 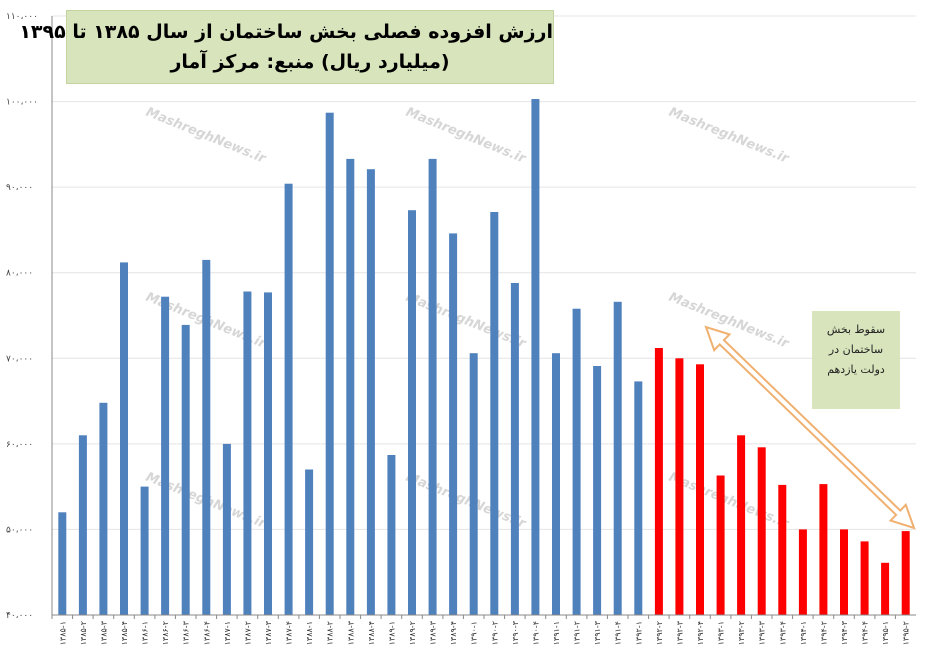 What do you see at coordinates (391, 633) in the screenshot?
I see `x-tick-label: ۱۳۸۹-۱` at bounding box center [391, 633].